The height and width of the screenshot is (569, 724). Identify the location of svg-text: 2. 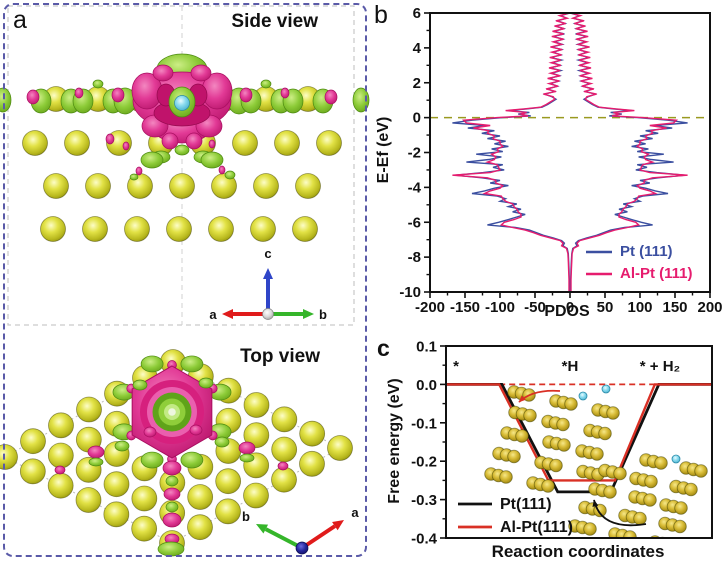
(417, 83).